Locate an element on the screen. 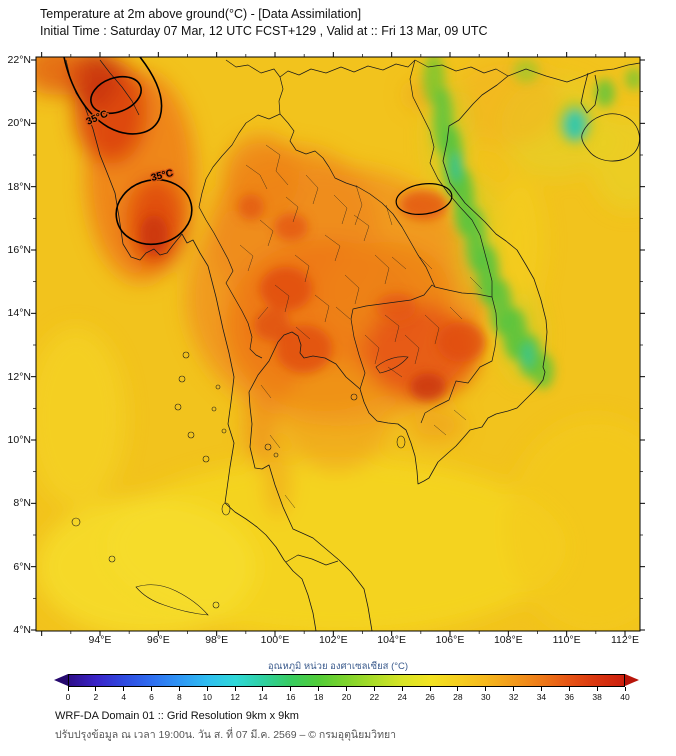 The width and height of the screenshot is (676, 756). x-tick-label: 104°E is located at coordinates (392, 640).